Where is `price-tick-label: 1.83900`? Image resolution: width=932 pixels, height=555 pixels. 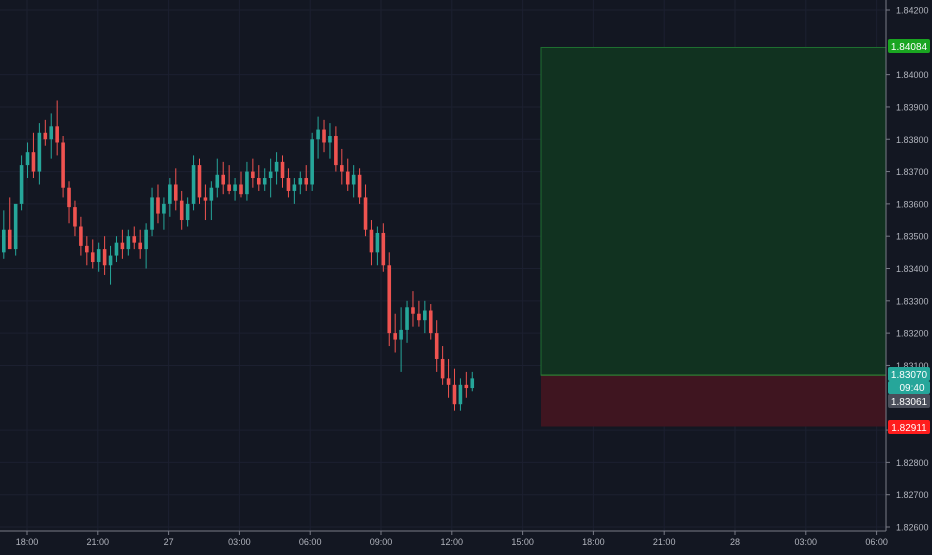 price-tick-label: 1.83900 is located at coordinates (912, 107).